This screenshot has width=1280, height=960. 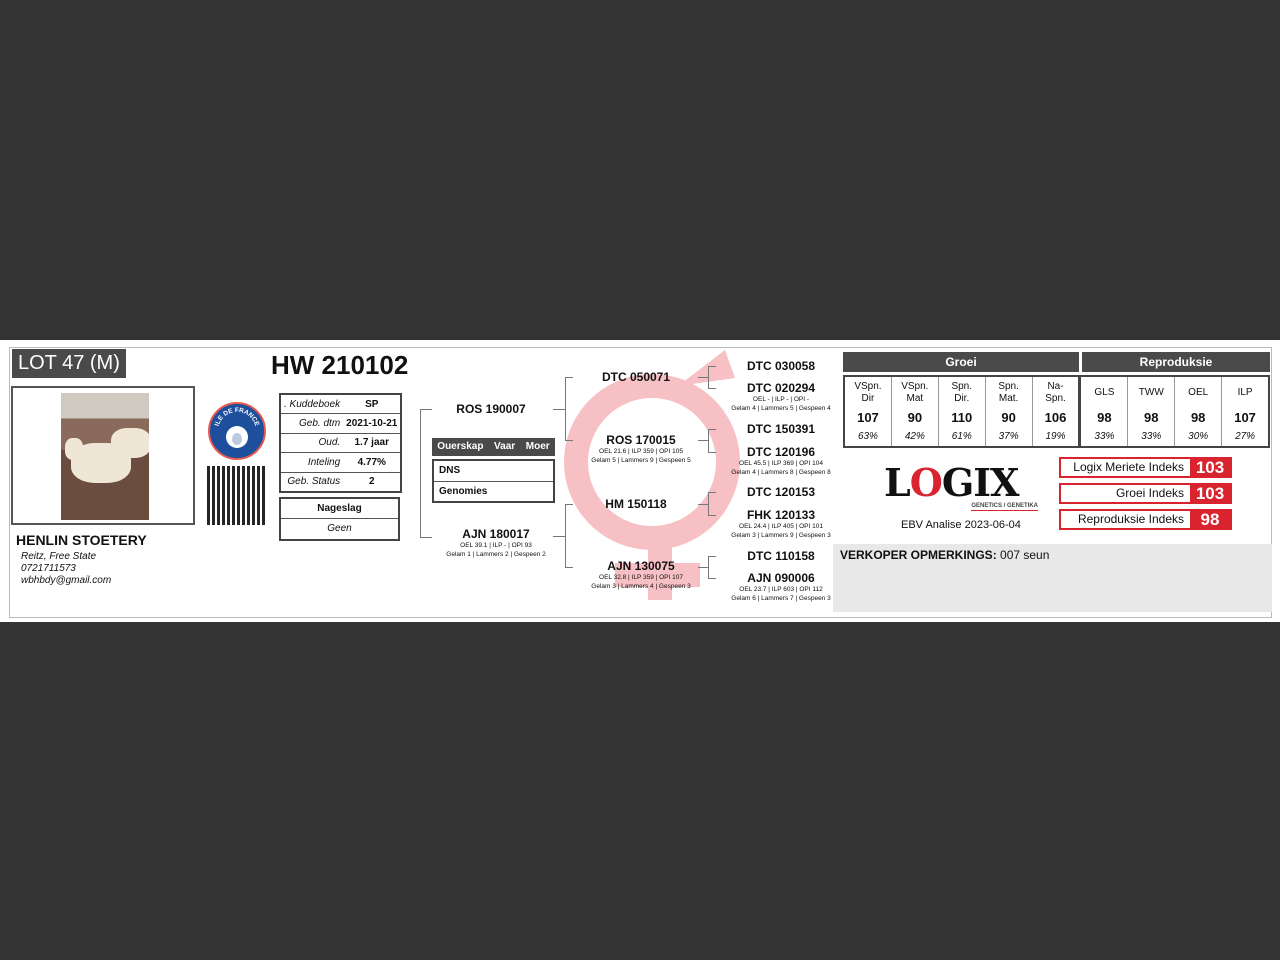 What do you see at coordinates (312, 462) in the screenshot?
I see `info-label: Inteling` at bounding box center [312, 462].